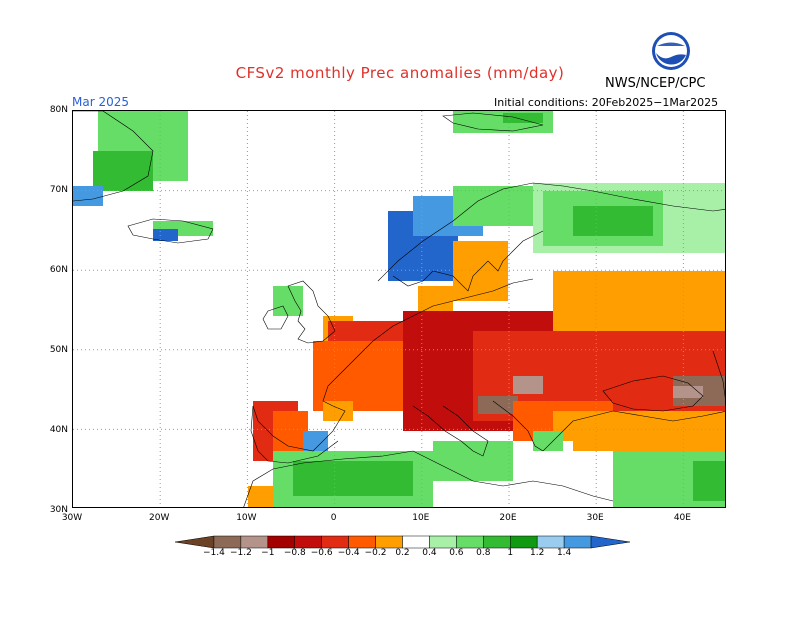  What do you see at coordinates (429, 553) in the screenshot?
I see `colorbar-tick: 0.4` at bounding box center [429, 553].